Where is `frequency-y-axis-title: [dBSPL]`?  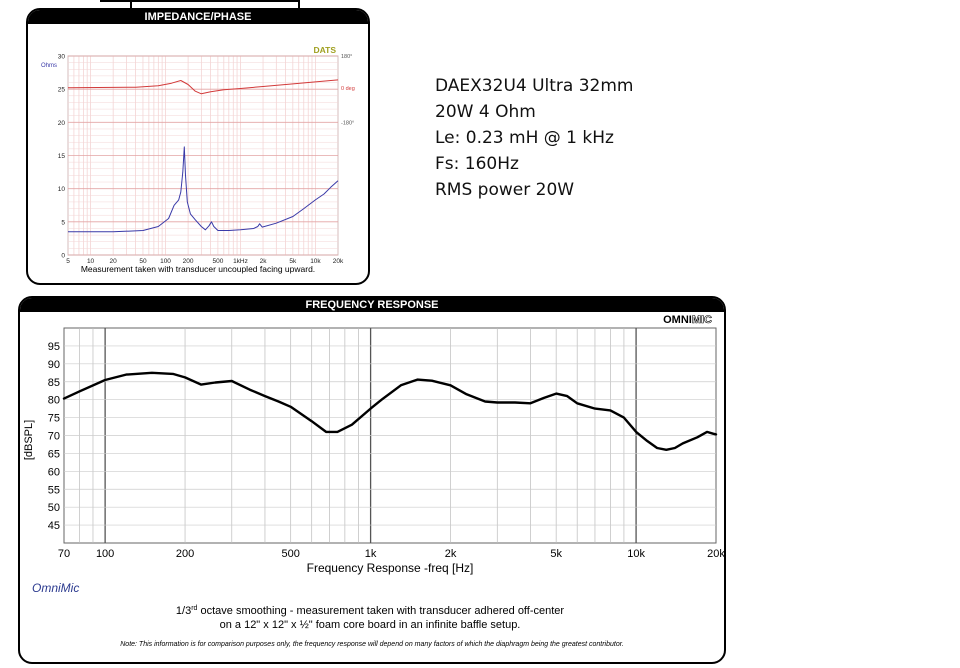 frequency-y-axis-title: [dBSPL] is located at coordinates (29, 440).